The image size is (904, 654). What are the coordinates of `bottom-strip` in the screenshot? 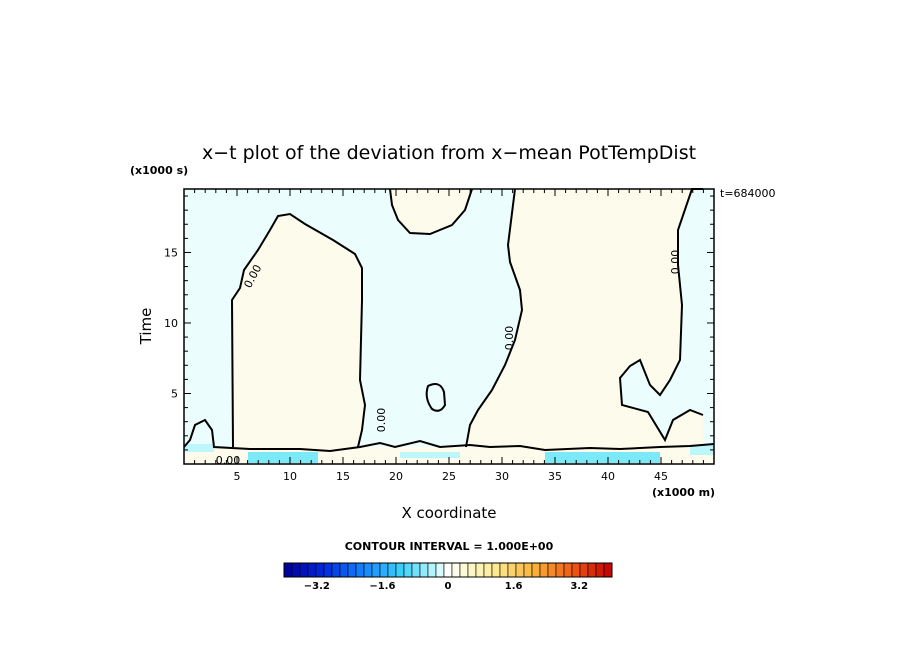 It's located at (449, 454).